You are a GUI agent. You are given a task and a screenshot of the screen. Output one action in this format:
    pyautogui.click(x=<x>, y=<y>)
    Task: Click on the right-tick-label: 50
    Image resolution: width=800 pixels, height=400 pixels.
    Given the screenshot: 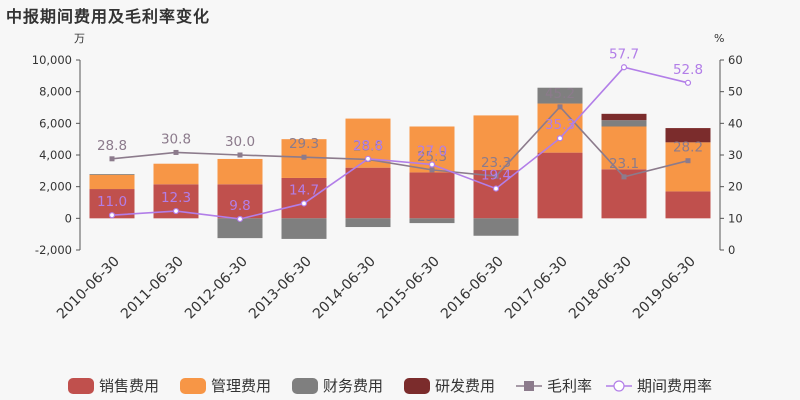 What is the action you would take?
    pyautogui.click(x=735, y=92)
    